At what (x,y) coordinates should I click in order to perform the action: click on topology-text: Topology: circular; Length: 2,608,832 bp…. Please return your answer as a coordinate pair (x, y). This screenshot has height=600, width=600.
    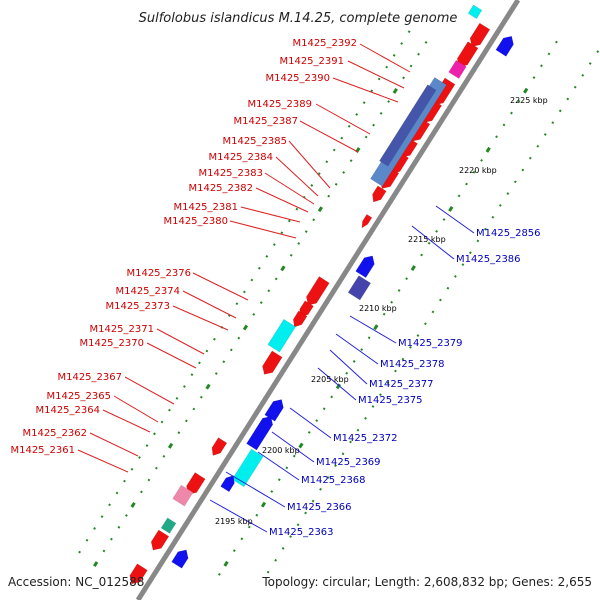
    Looking at the image, I should click on (426, 582).